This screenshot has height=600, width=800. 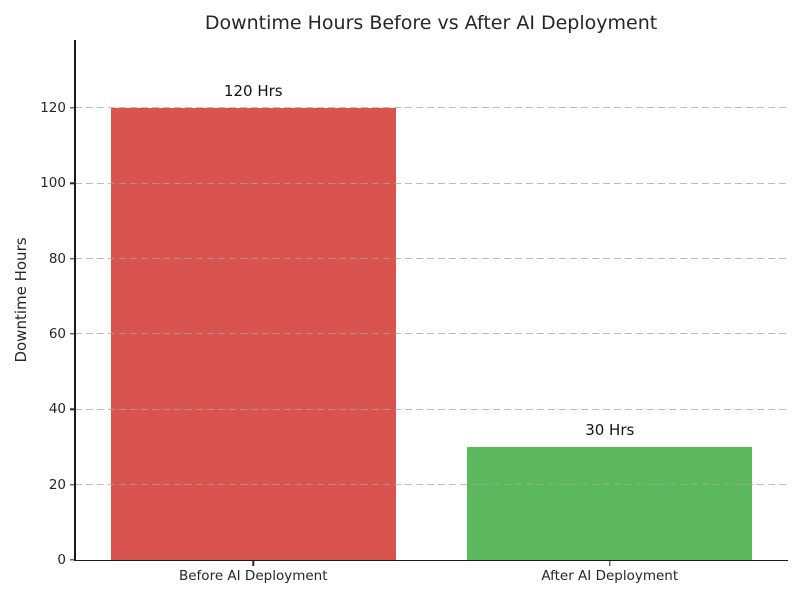 What do you see at coordinates (57, 333) in the screenshot?
I see `y-tick-label: 60` at bounding box center [57, 333].